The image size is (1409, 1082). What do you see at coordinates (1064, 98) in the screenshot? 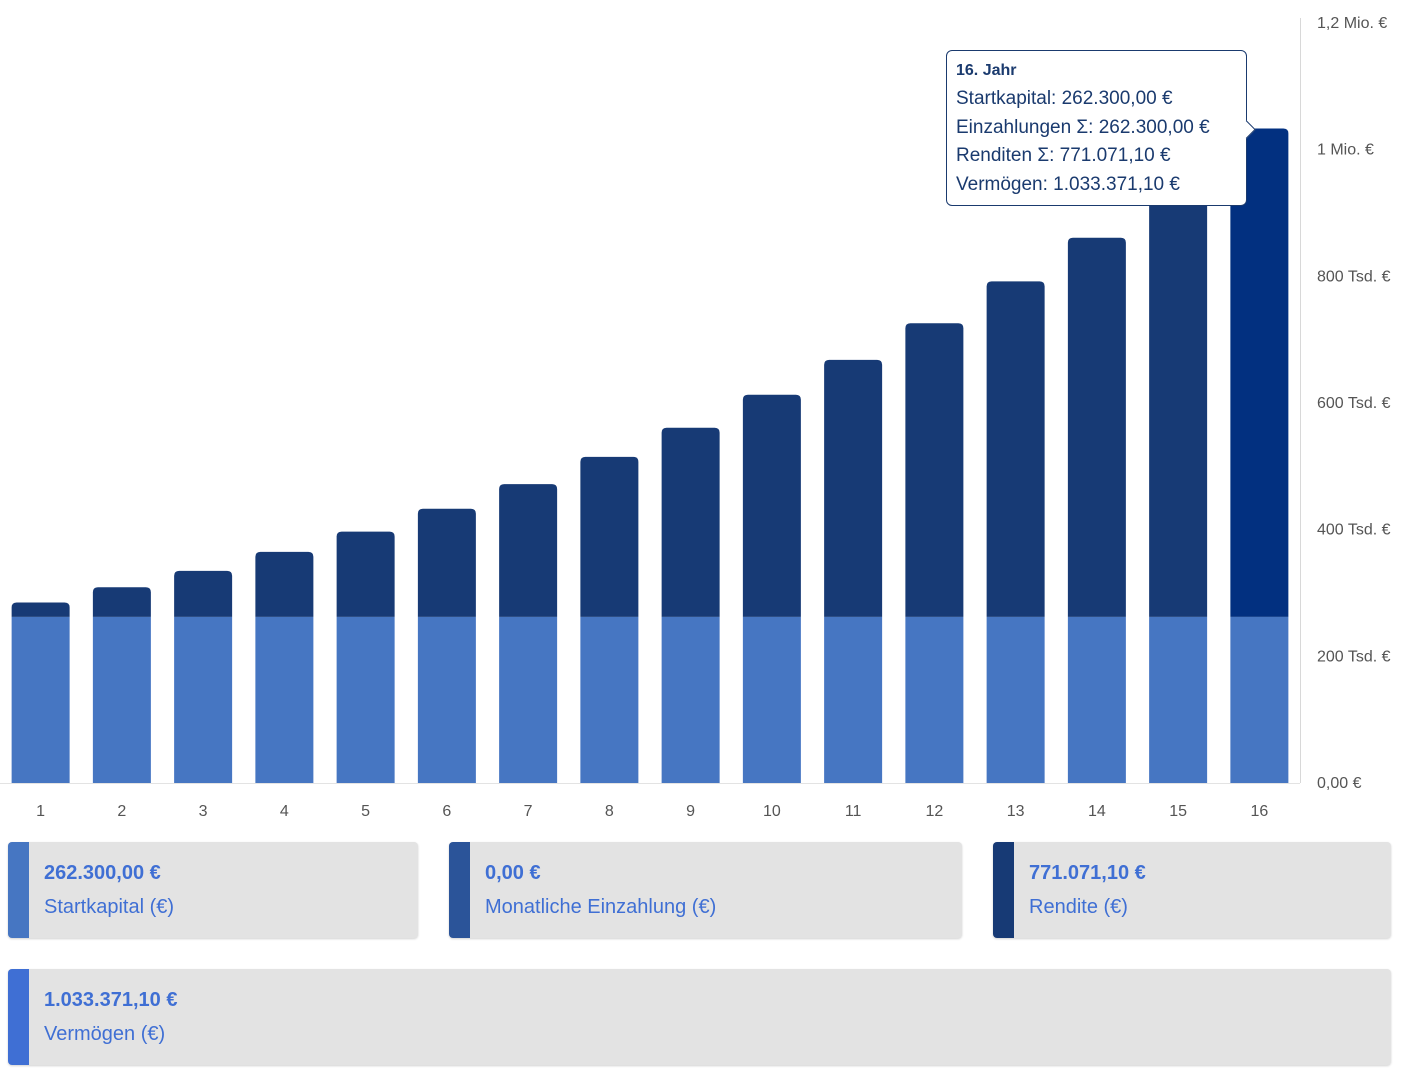
I see `tooltip-startkapital: Startkapital: 262.300,00 €` at bounding box center [1064, 98].